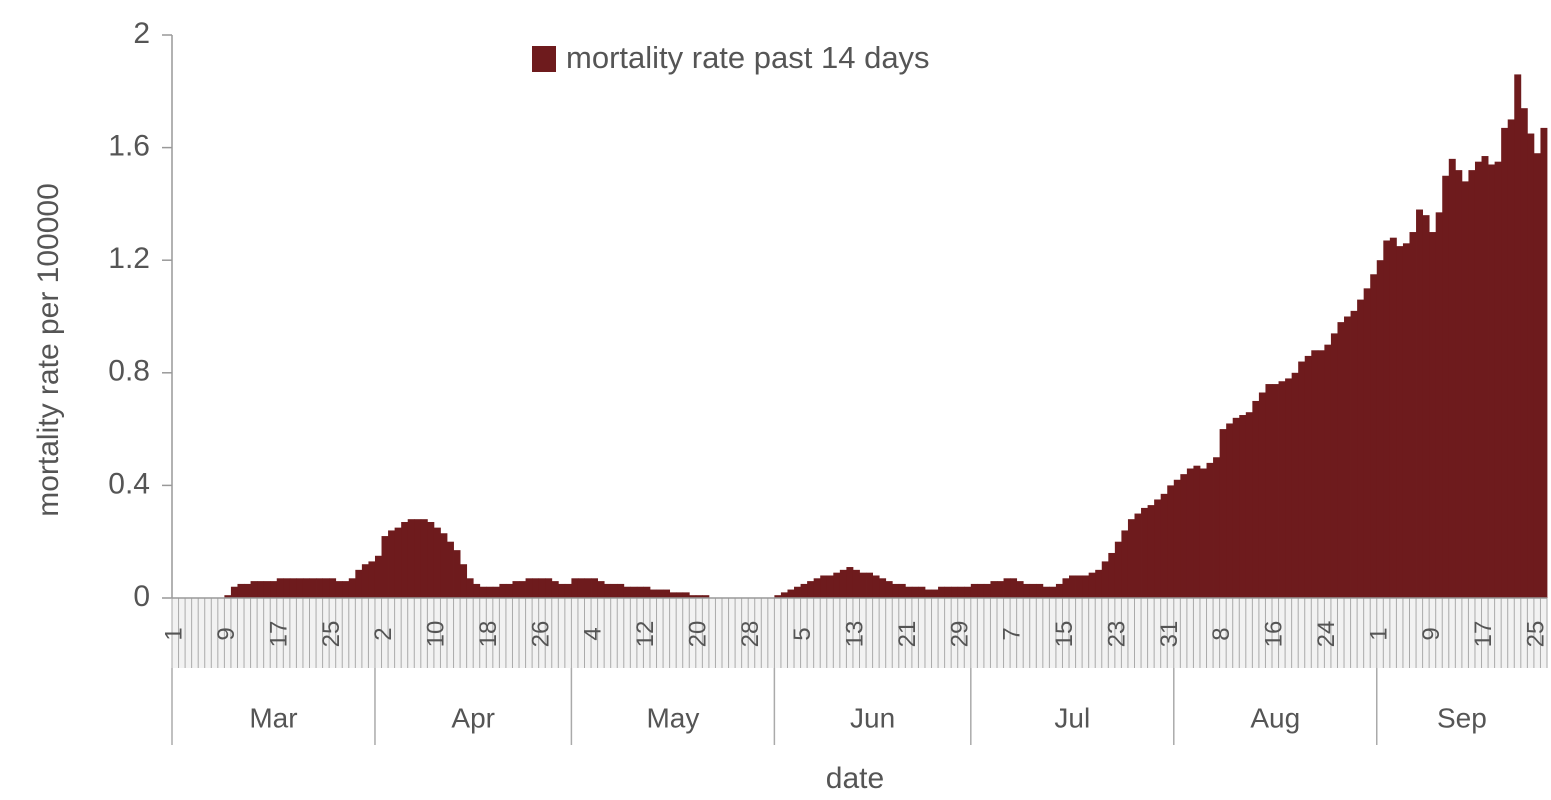 This screenshot has width=1551, height=800. What do you see at coordinates (1378, 633) in the screenshot?
I see `x-tick-label: 1` at bounding box center [1378, 633].